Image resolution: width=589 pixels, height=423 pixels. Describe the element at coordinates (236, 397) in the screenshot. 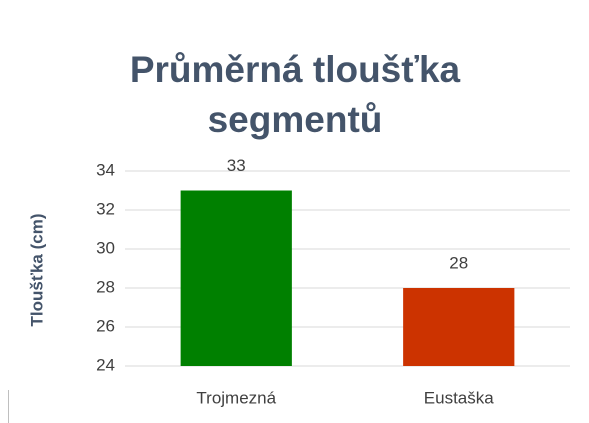

I see `x-tick-label: Trojmezná` at that location.